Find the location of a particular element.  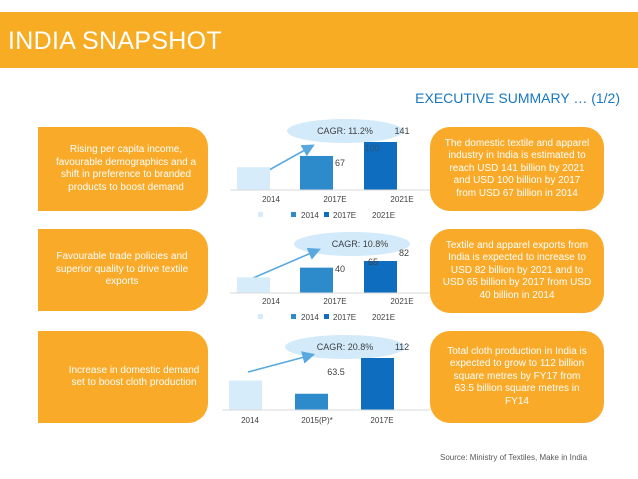

chart-3: CAGR: 20.8% 63.5 112 2014 2015(P)* 2017E is located at coordinates (326, 380).